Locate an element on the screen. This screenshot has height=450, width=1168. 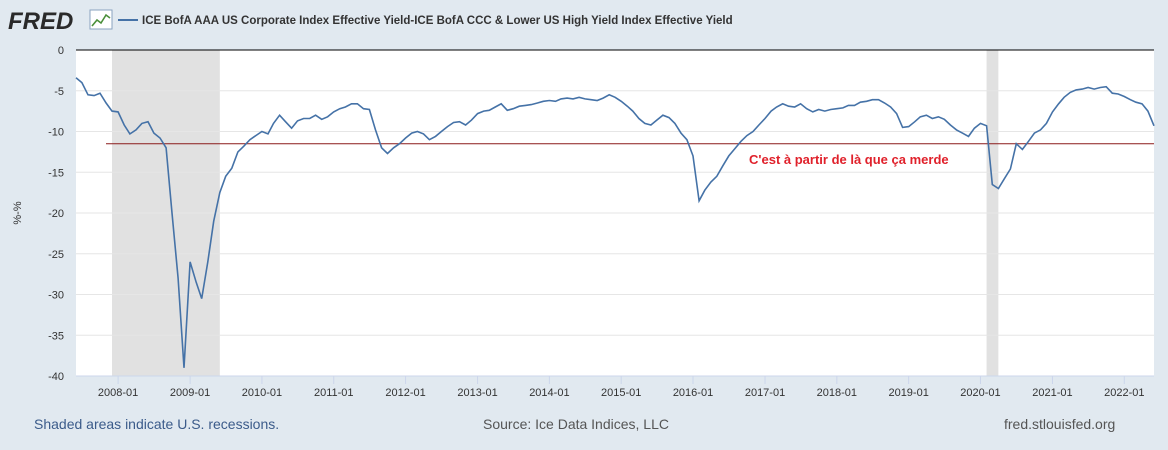
y-tick-label: -20 is located at coordinates (56, 214).